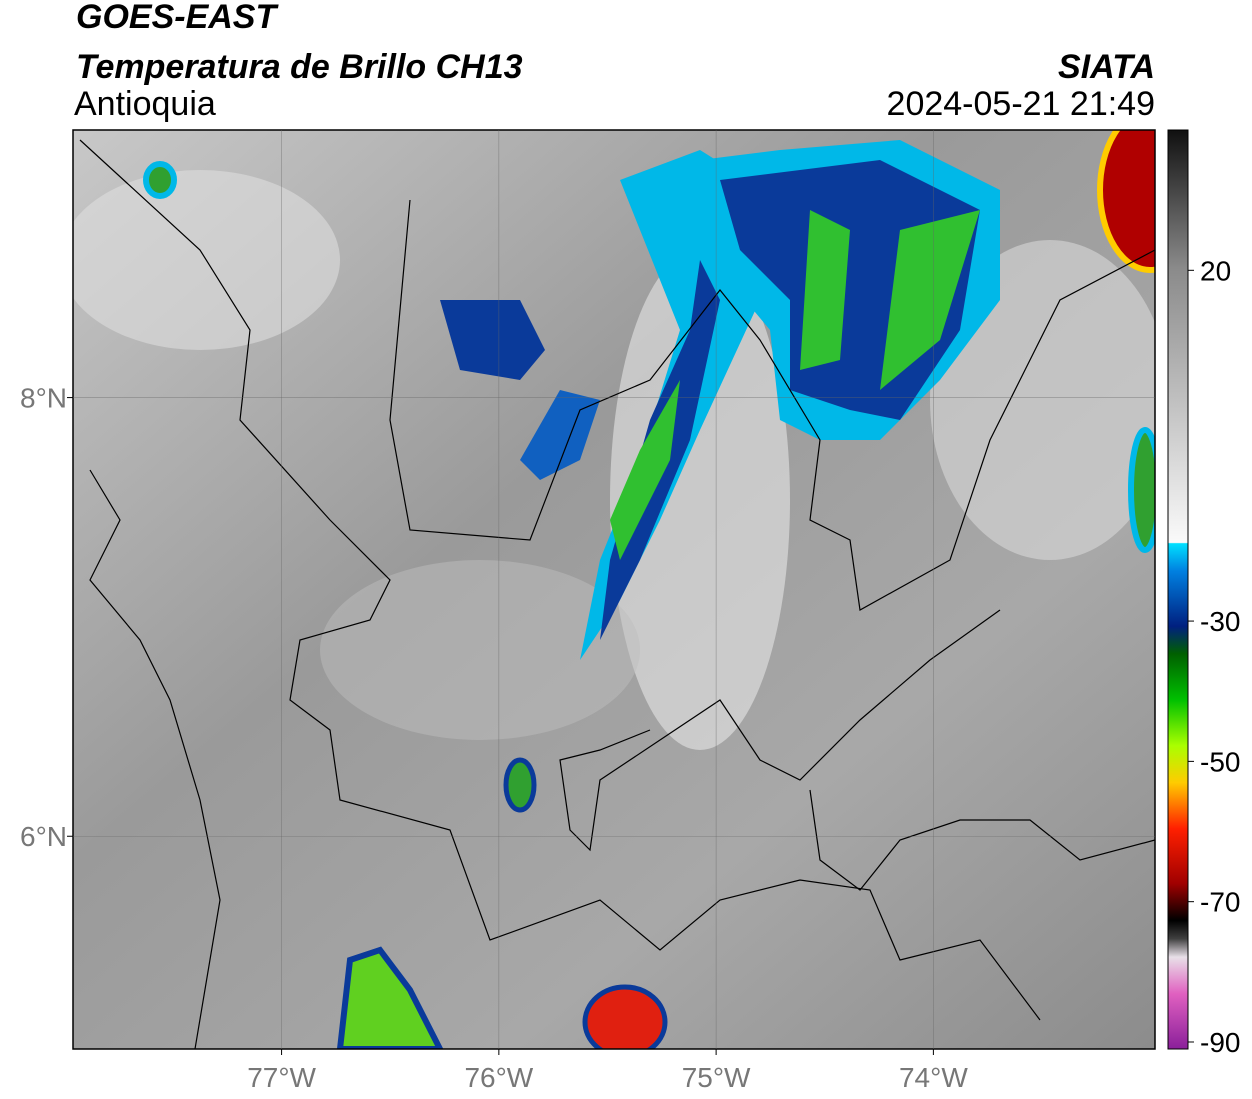 The width and height of the screenshot is (1252, 1099). Describe the element at coordinates (498, 1077) in the screenshot. I see `x-tick-label: 76°W` at that location.